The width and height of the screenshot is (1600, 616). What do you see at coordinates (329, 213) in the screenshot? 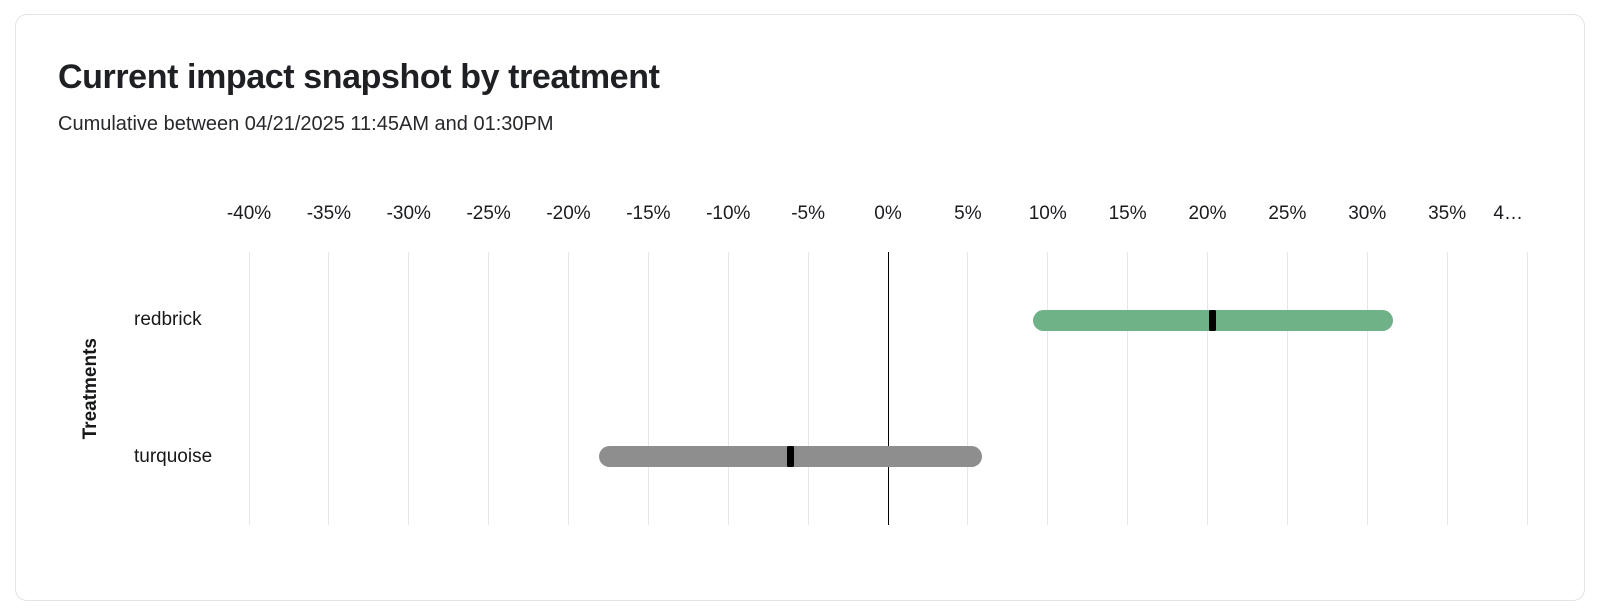
I see `x-tick-label: -35%` at bounding box center [329, 213].